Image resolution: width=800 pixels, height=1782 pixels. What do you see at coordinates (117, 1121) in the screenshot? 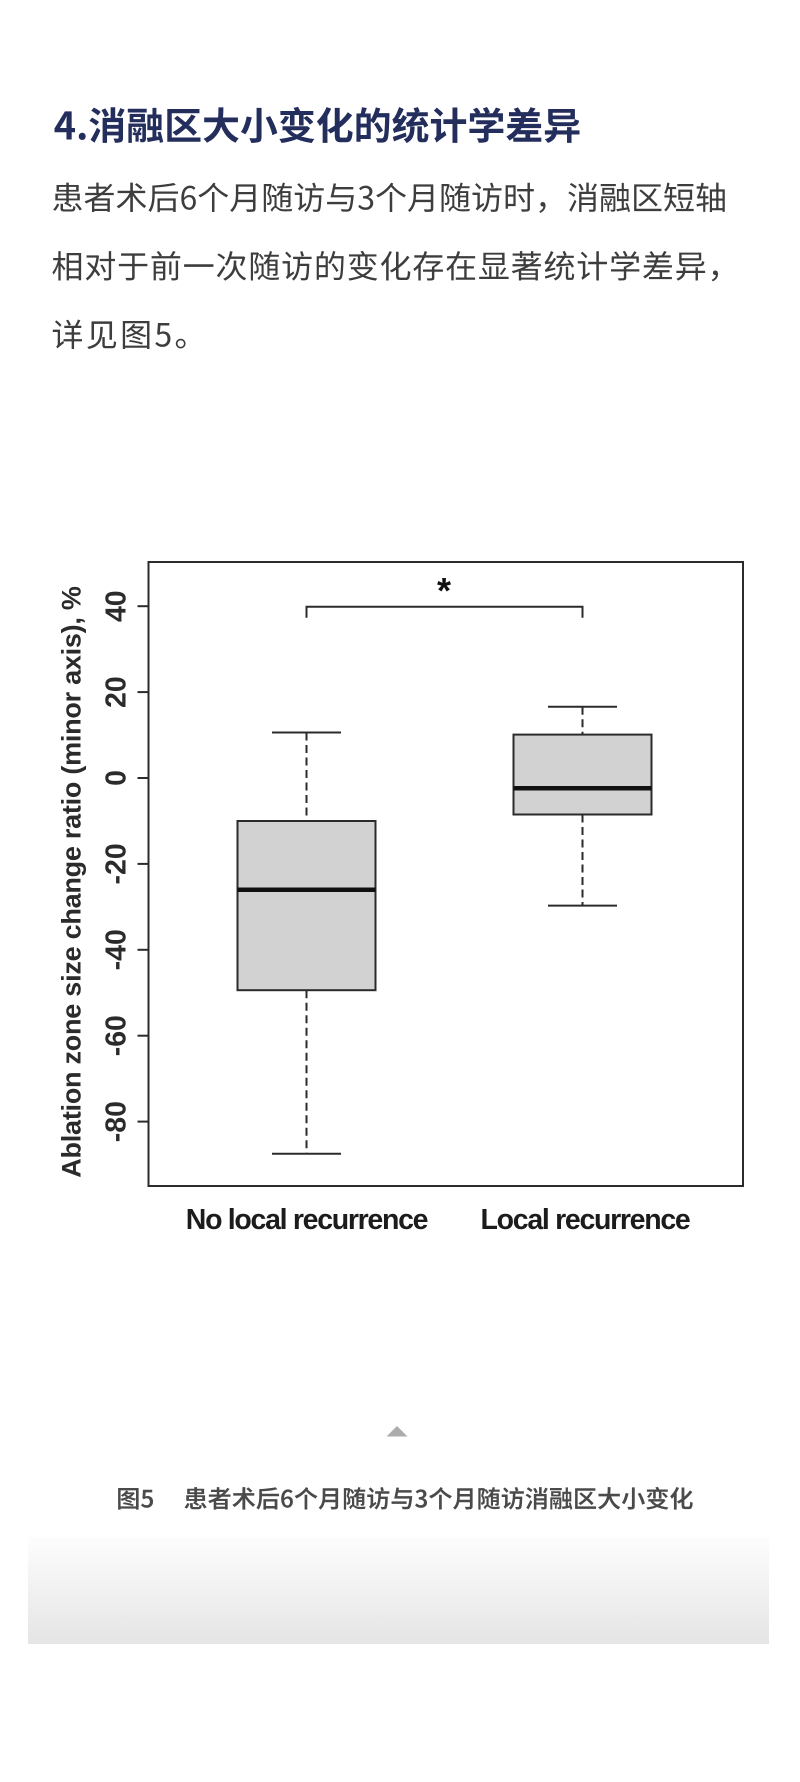
I see `svg-text: -80` at bounding box center [117, 1121].